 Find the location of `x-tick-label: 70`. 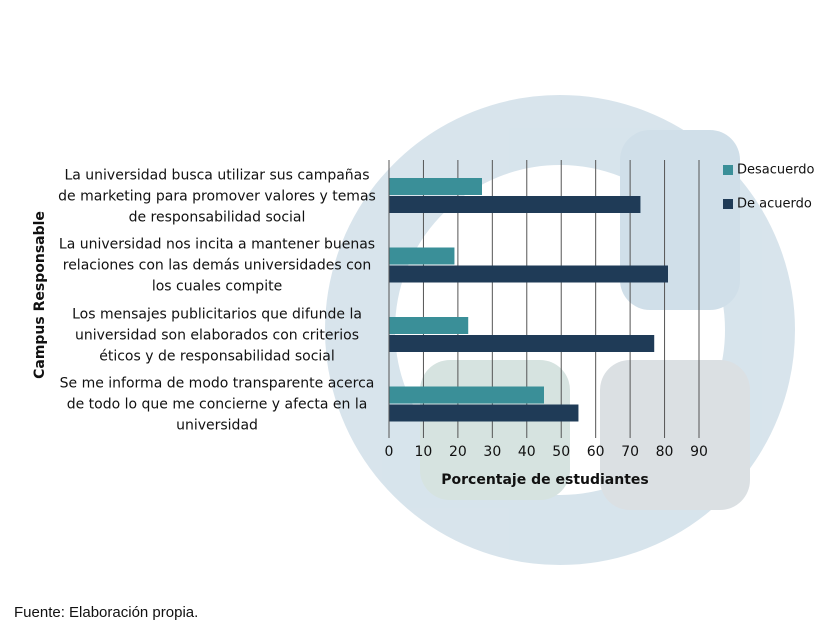

x-tick-label: 70 is located at coordinates (630, 452).